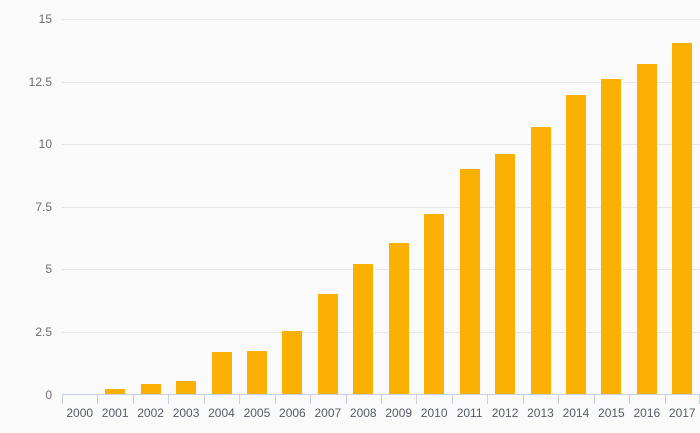 The height and width of the screenshot is (433, 700). I want to click on x-axis-tick-label-2000: 2000, so click(80, 413).